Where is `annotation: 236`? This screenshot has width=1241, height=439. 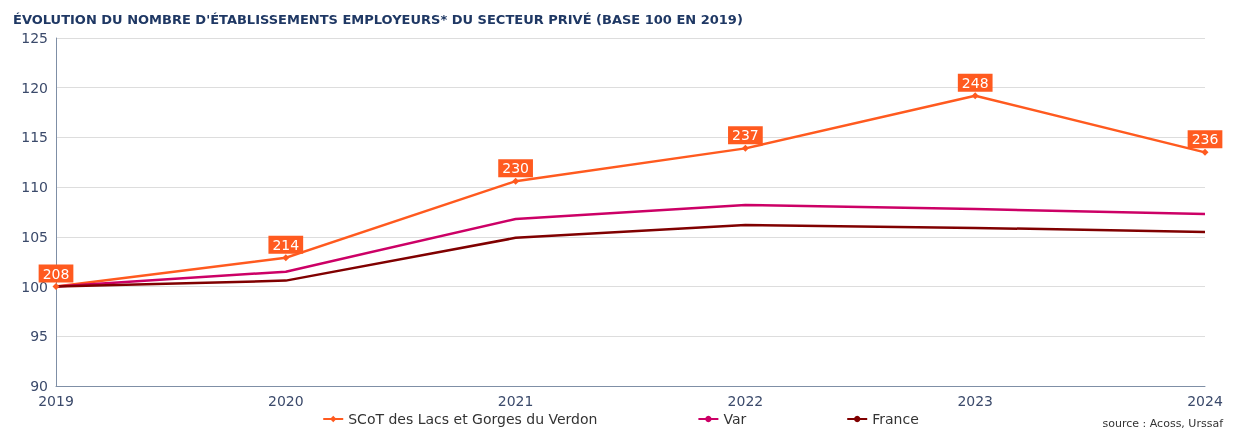
annotation: 236 is located at coordinates (1205, 139).